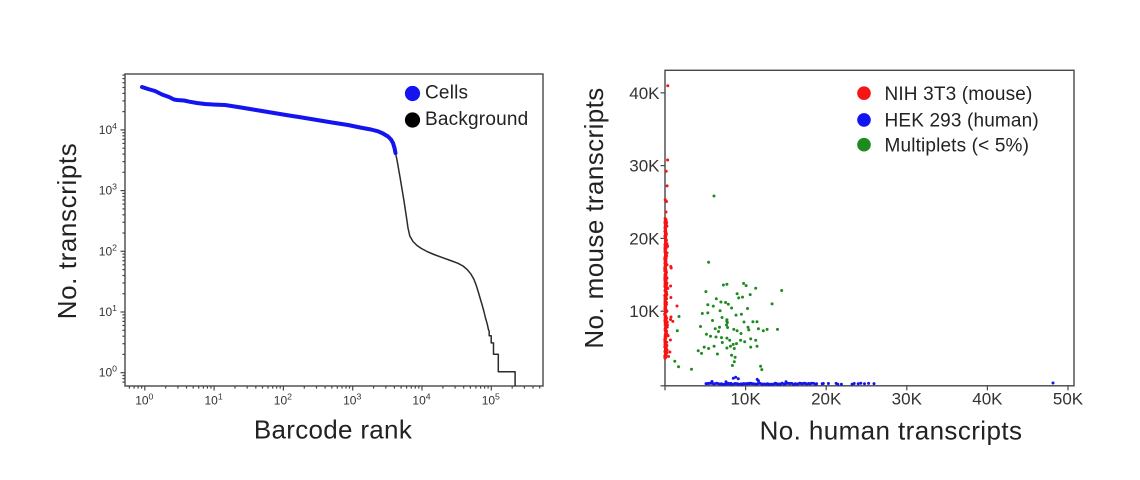 The image size is (1140, 480). What do you see at coordinates (476, 119) in the screenshot?
I see `svg-text: Background` at bounding box center [476, 119].